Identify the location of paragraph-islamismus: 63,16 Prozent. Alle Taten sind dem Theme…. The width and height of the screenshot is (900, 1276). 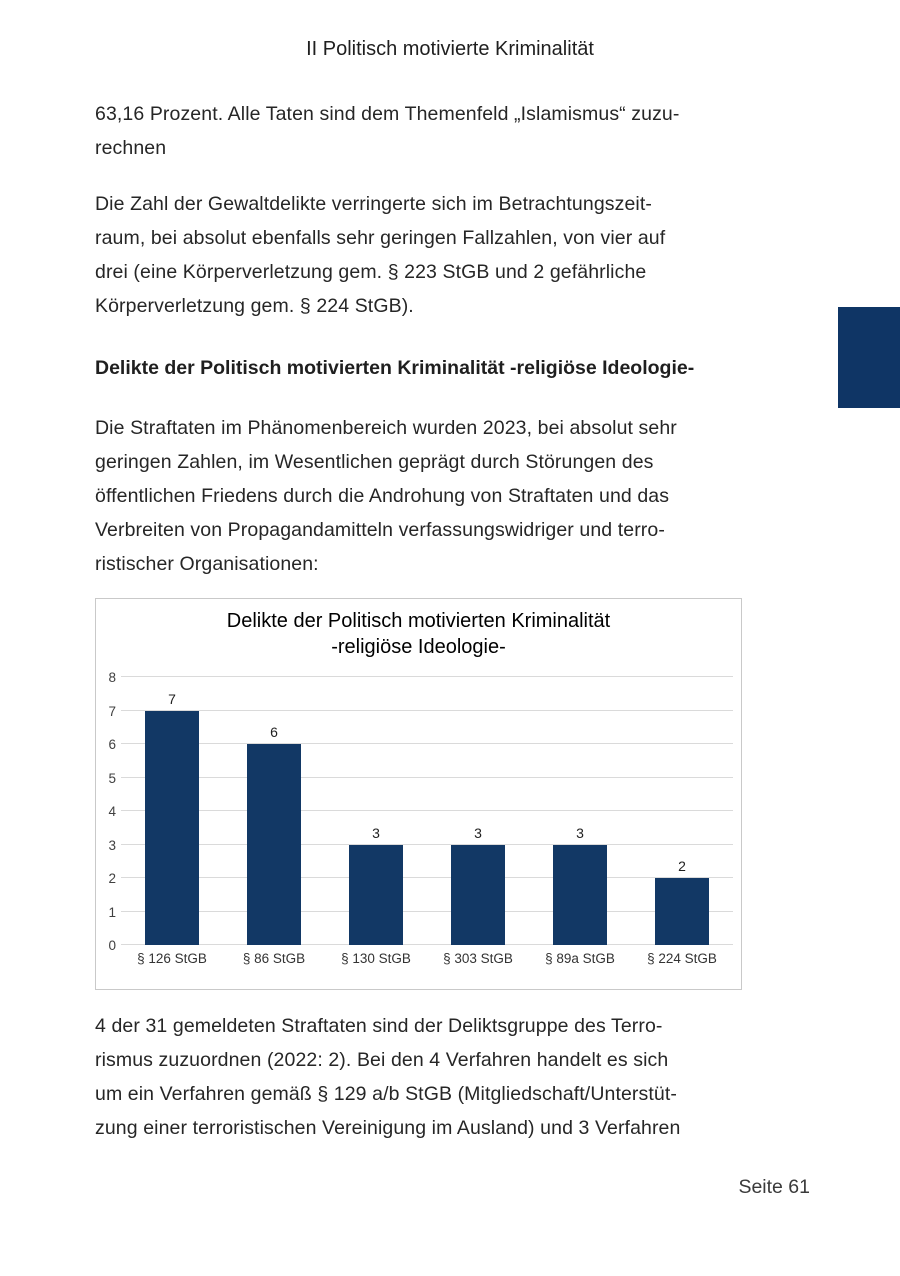
(387, 131).